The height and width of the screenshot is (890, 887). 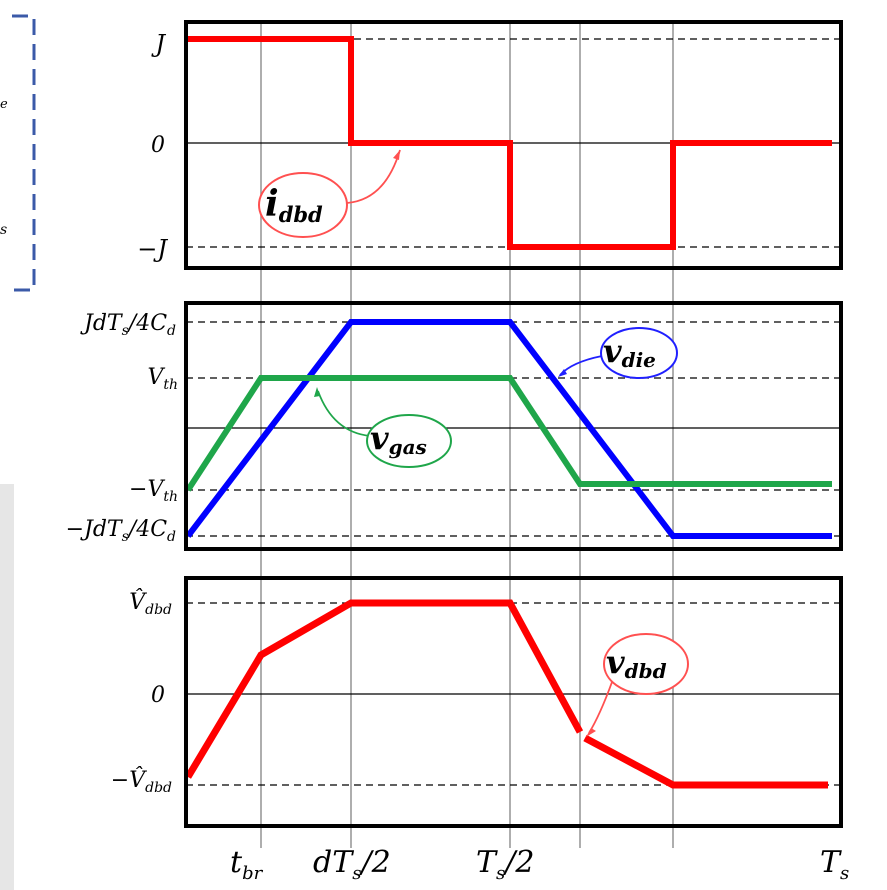 What do you see at coordinates (562, 373) in the screenshot?
I see `vdie-arrowhead` at bounding box center [562, 373].